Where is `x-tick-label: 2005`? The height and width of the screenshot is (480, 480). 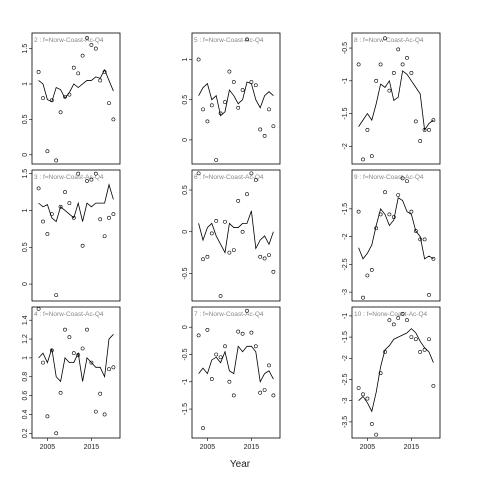 x-tick-label: 2005 is located at coordinates (208, 447).